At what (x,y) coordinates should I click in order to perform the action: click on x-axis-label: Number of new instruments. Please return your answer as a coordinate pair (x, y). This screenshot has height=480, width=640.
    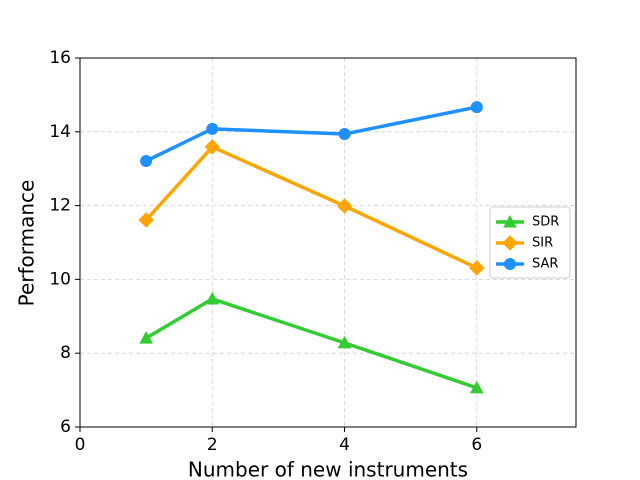
    Looking at the image, I should click on (328, 469).